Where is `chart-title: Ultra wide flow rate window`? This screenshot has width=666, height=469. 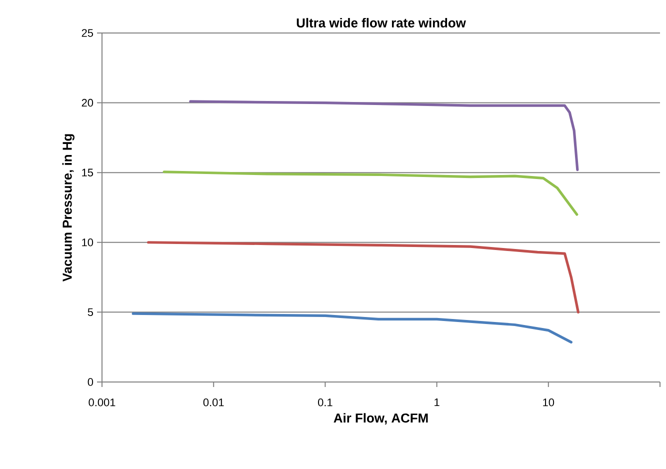 chart-title: Ultra wide flow rate window is located at coordinates (381, 23).